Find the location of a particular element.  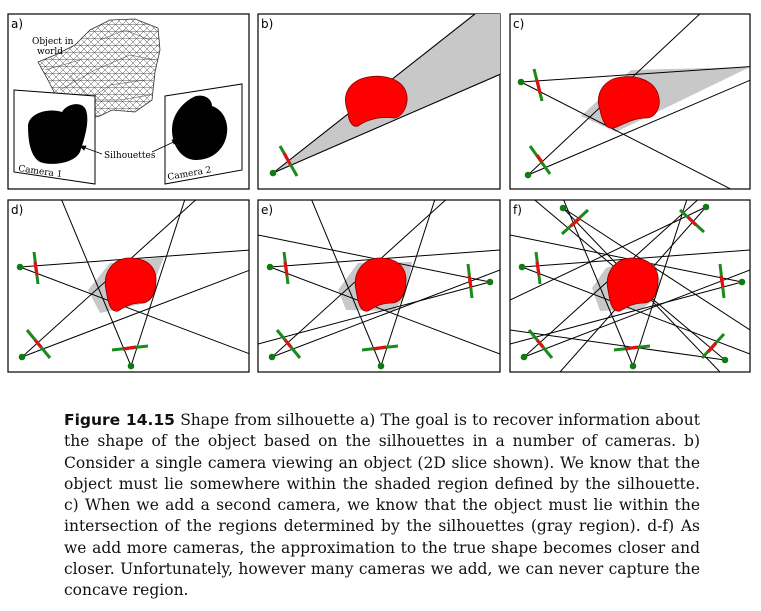

panel-c-label: c) is located at coordinates (518, 24).